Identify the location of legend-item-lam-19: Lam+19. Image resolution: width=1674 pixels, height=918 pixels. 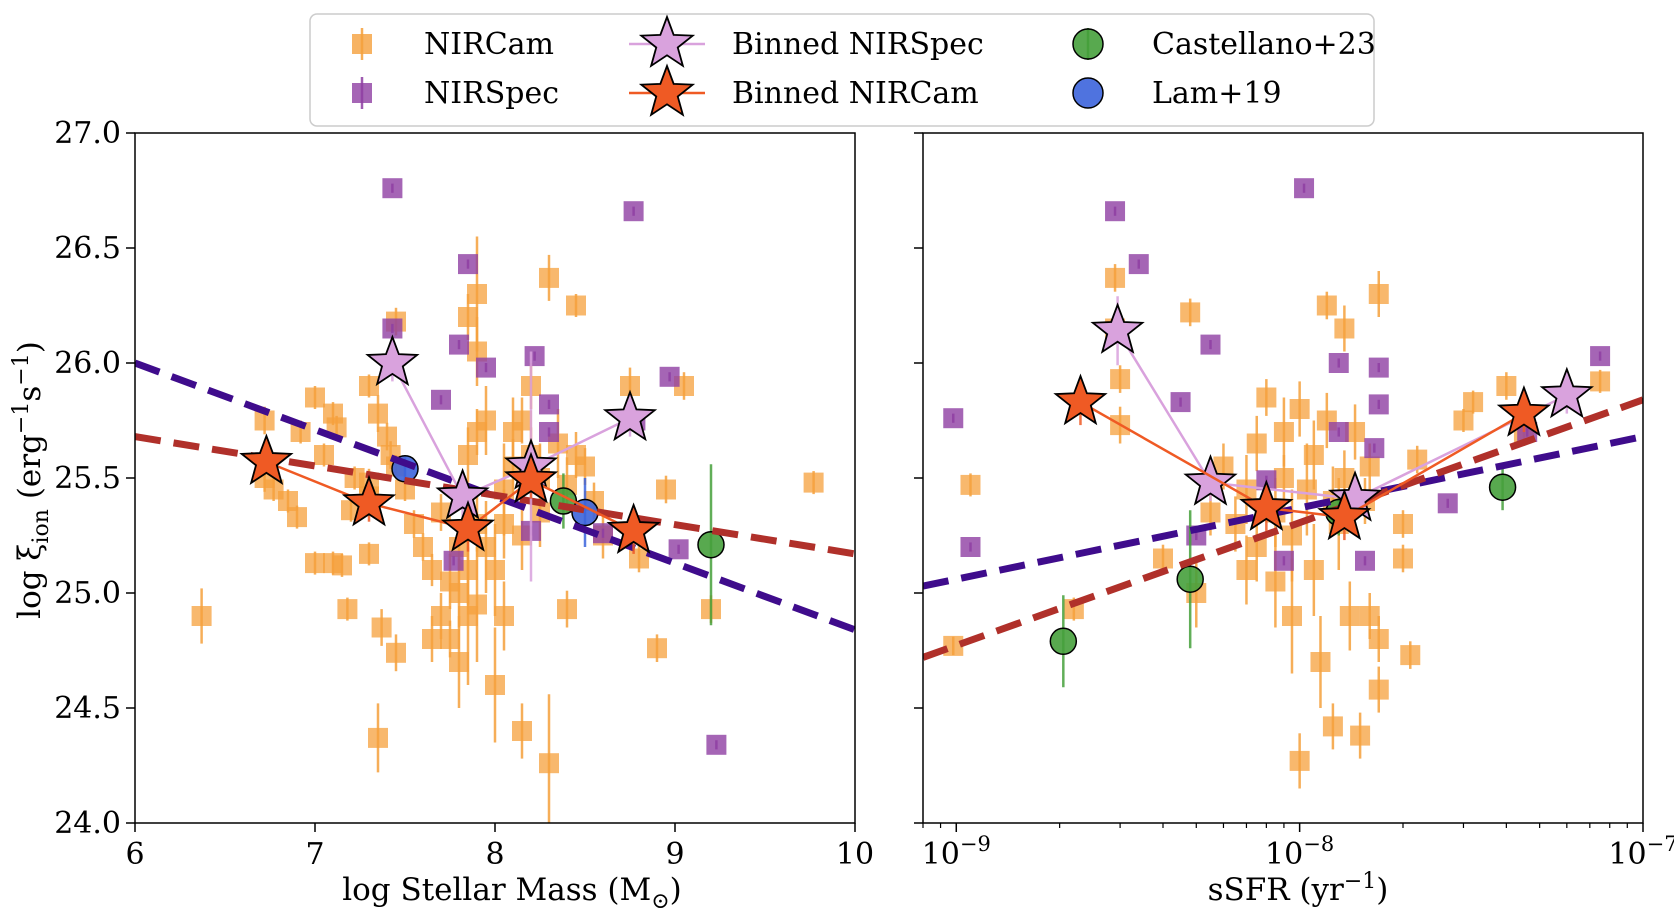
(1177, 93).